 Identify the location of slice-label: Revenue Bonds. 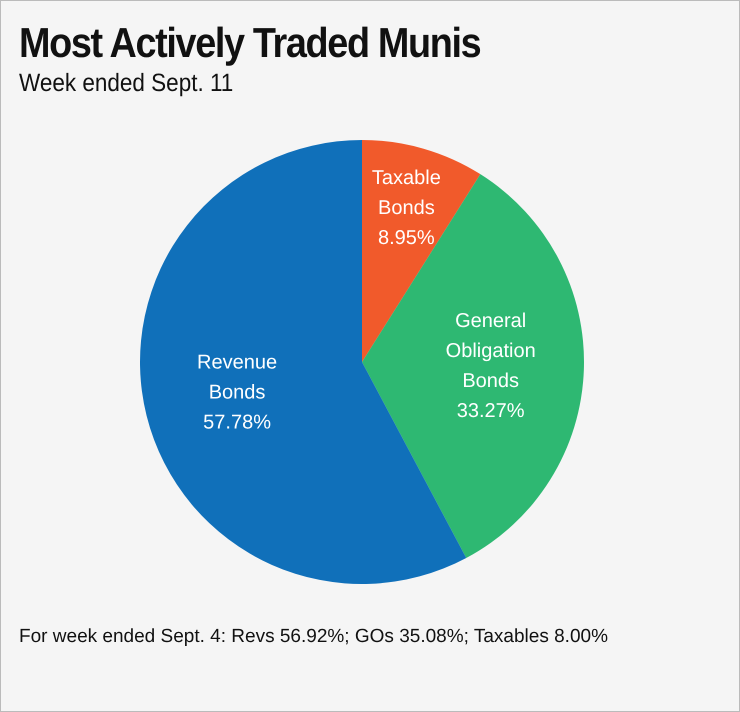
(237, 378).